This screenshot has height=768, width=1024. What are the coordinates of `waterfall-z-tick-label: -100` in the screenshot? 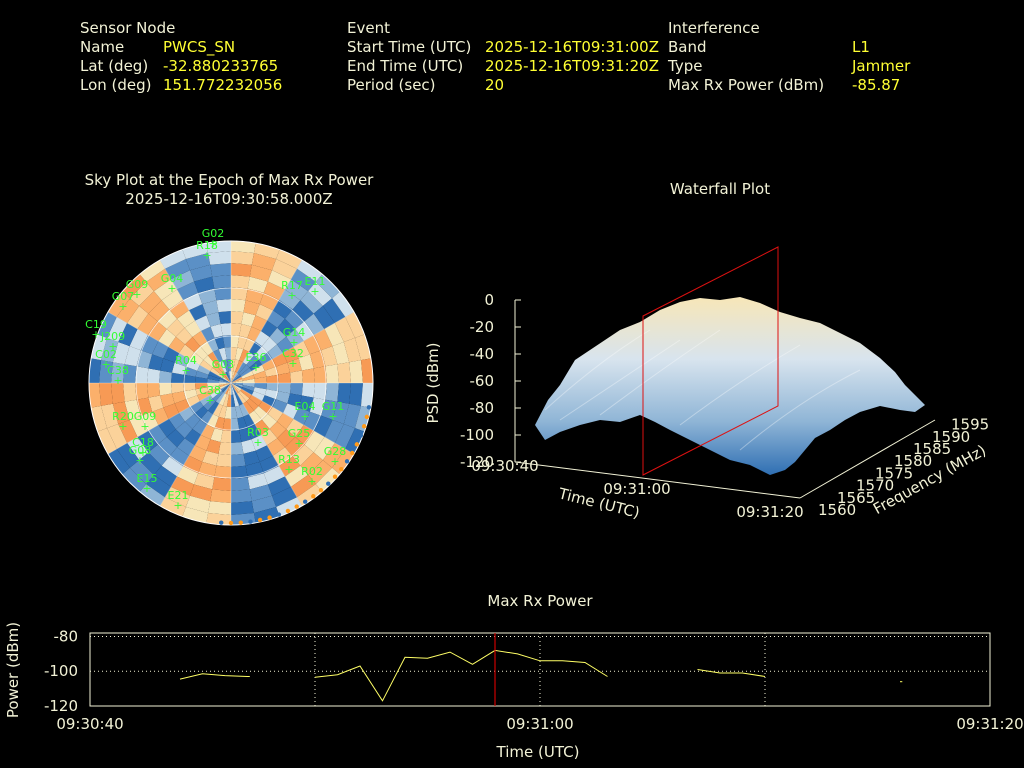 It's located at (477, 435).